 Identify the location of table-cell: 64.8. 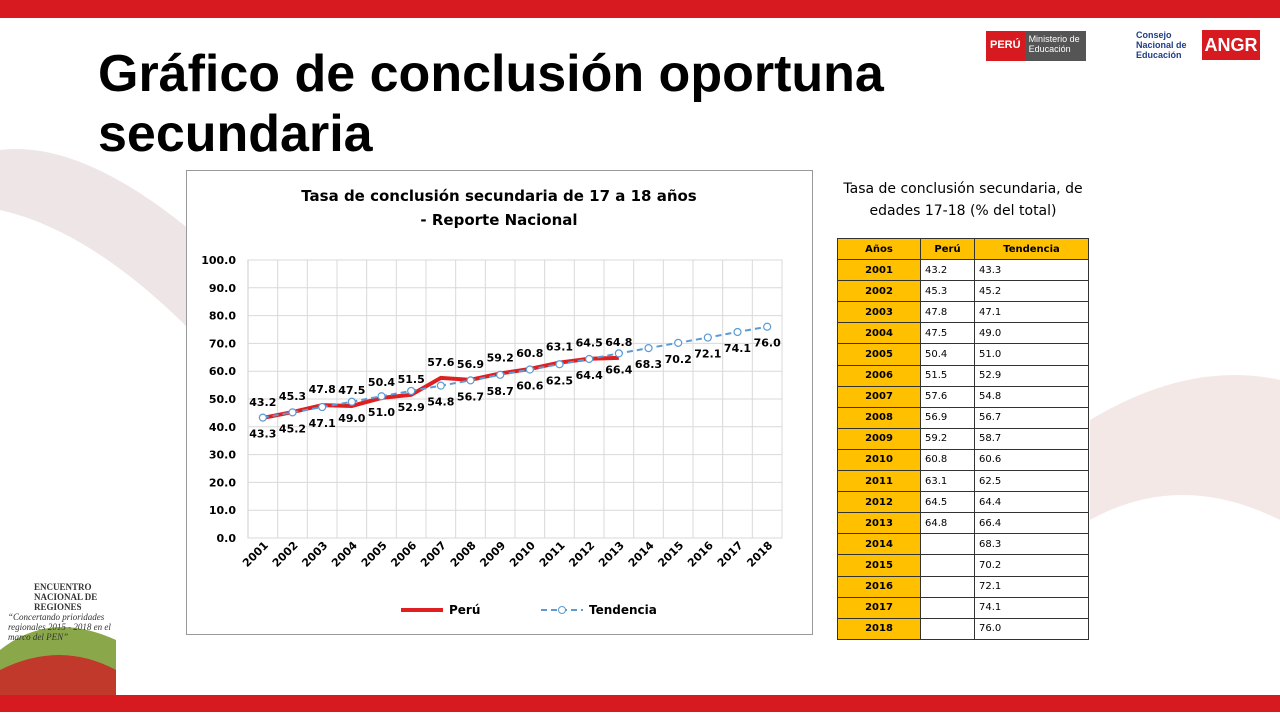
(947, 523).